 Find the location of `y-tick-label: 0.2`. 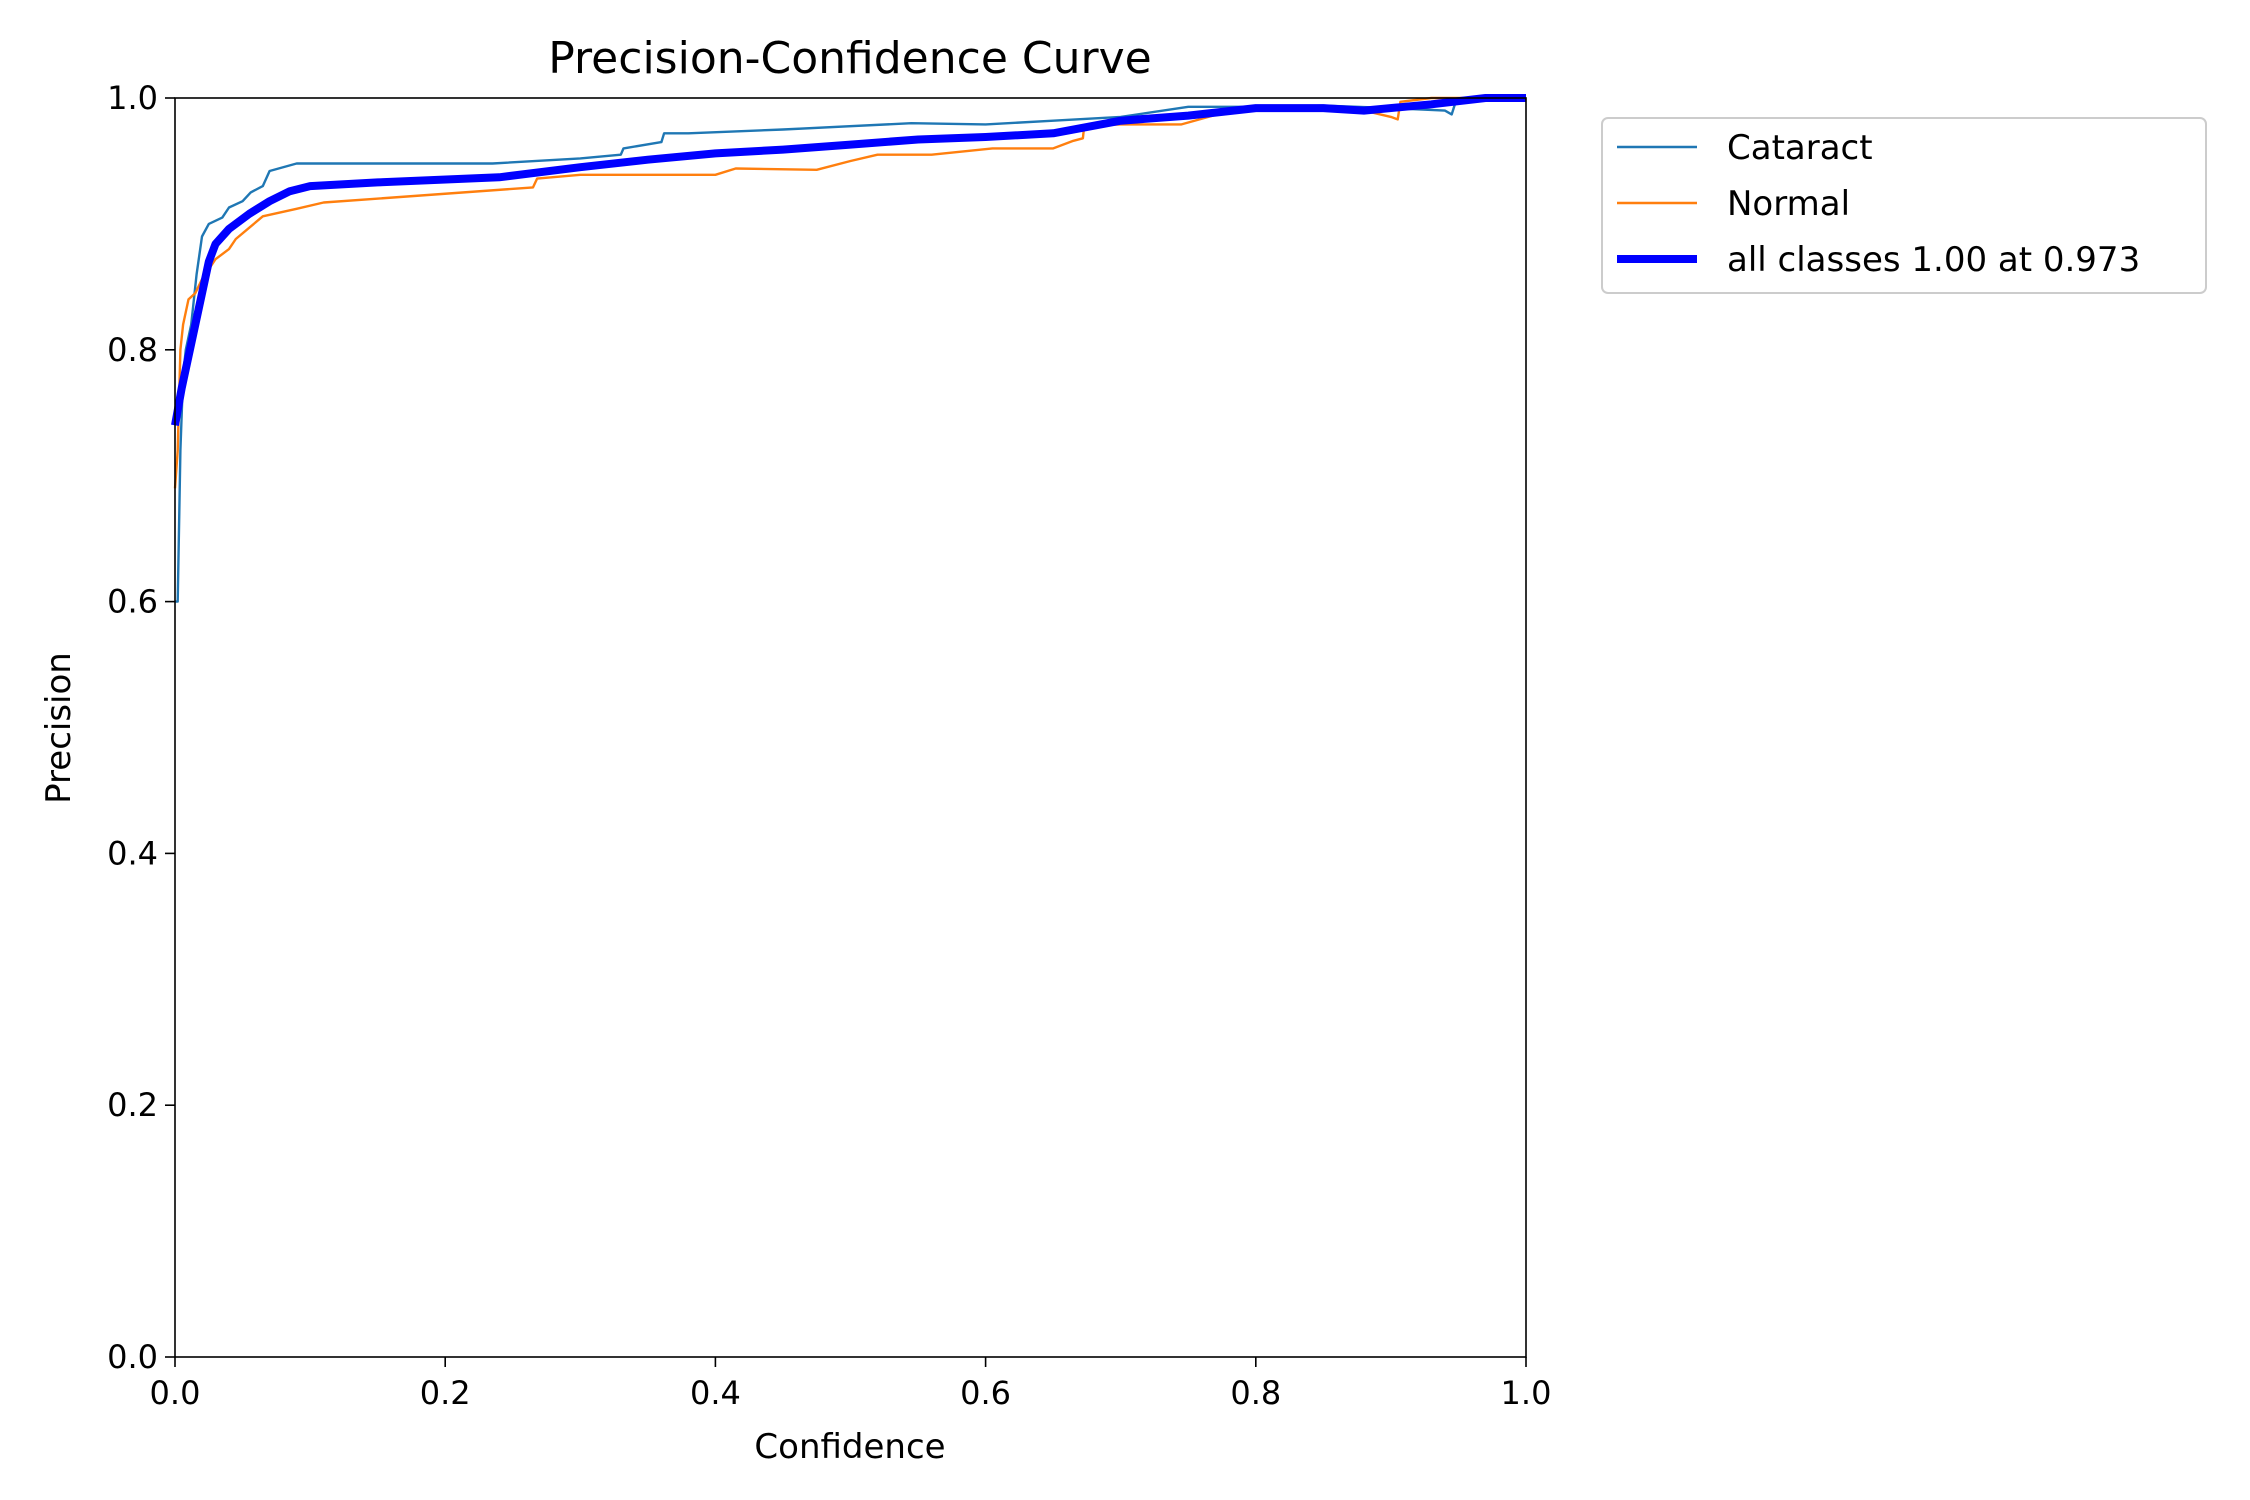

y-tick-label: 0.2 is located at coordinates (132, 1105).